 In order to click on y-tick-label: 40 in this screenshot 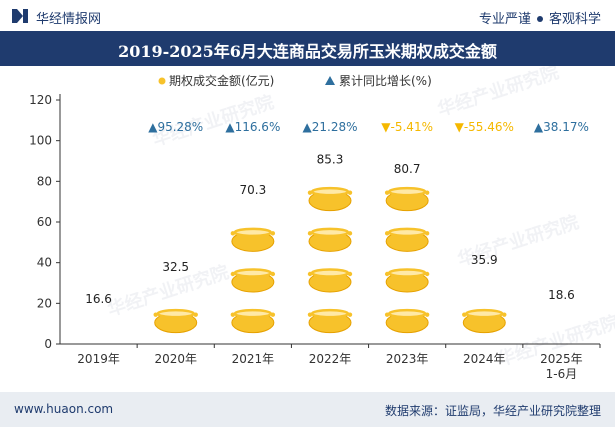, I will do `click(44, 263)`.